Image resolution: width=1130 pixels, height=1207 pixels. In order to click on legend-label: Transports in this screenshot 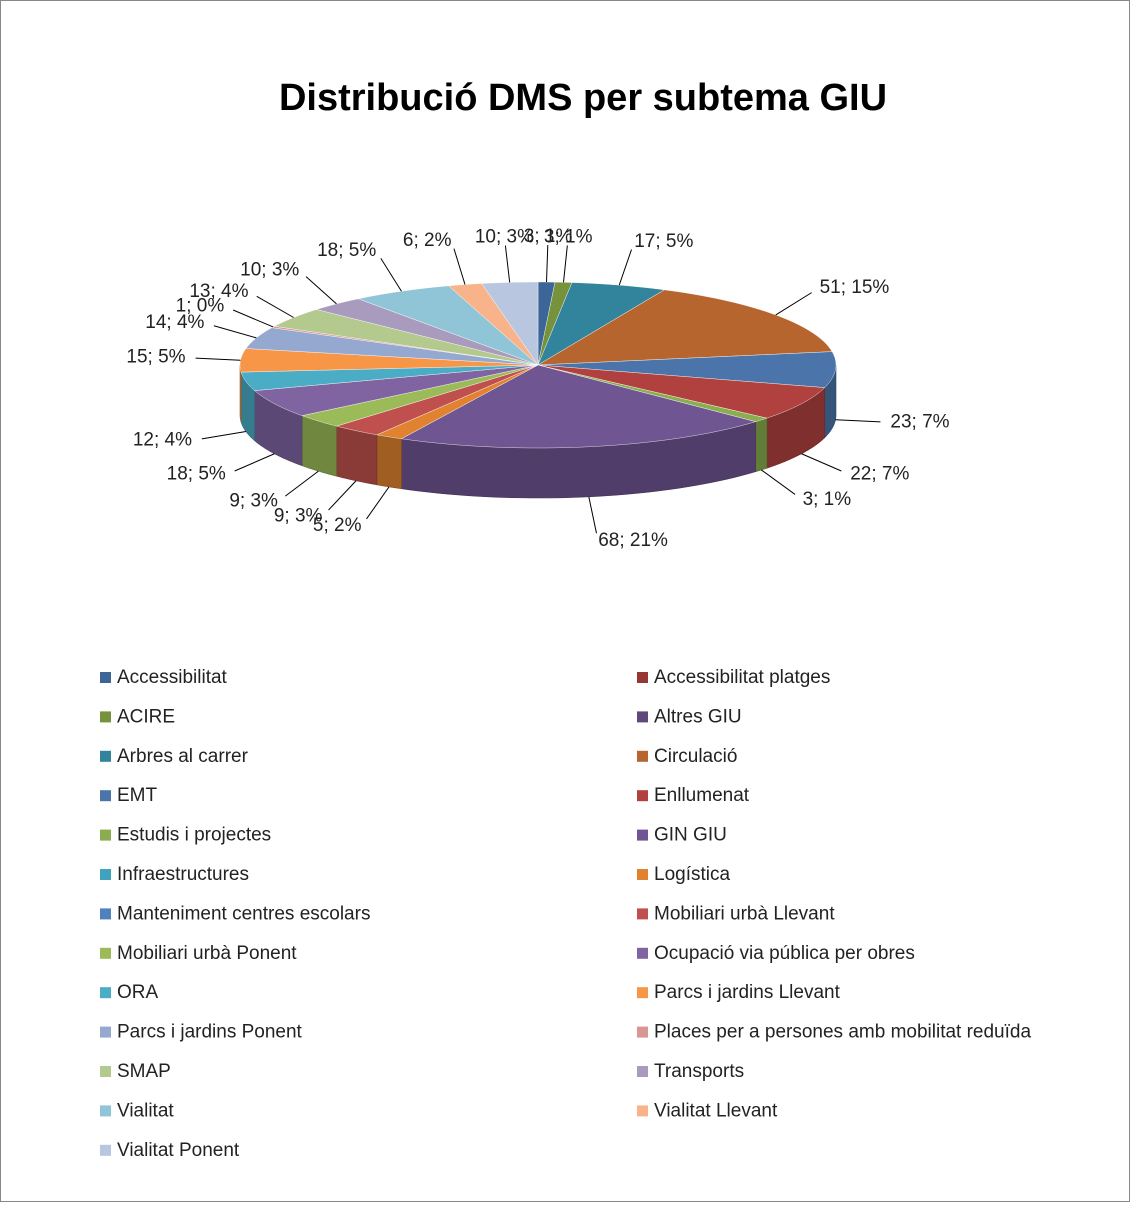, I will do `click(699, 1071)`.